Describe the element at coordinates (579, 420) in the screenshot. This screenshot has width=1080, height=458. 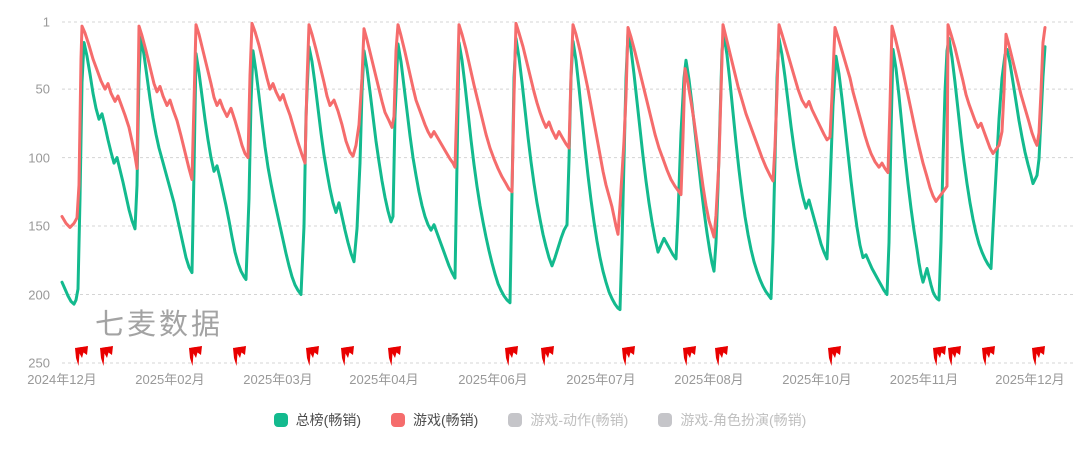
I see `legend-label: 游戏-动作(畅销)` at that location.